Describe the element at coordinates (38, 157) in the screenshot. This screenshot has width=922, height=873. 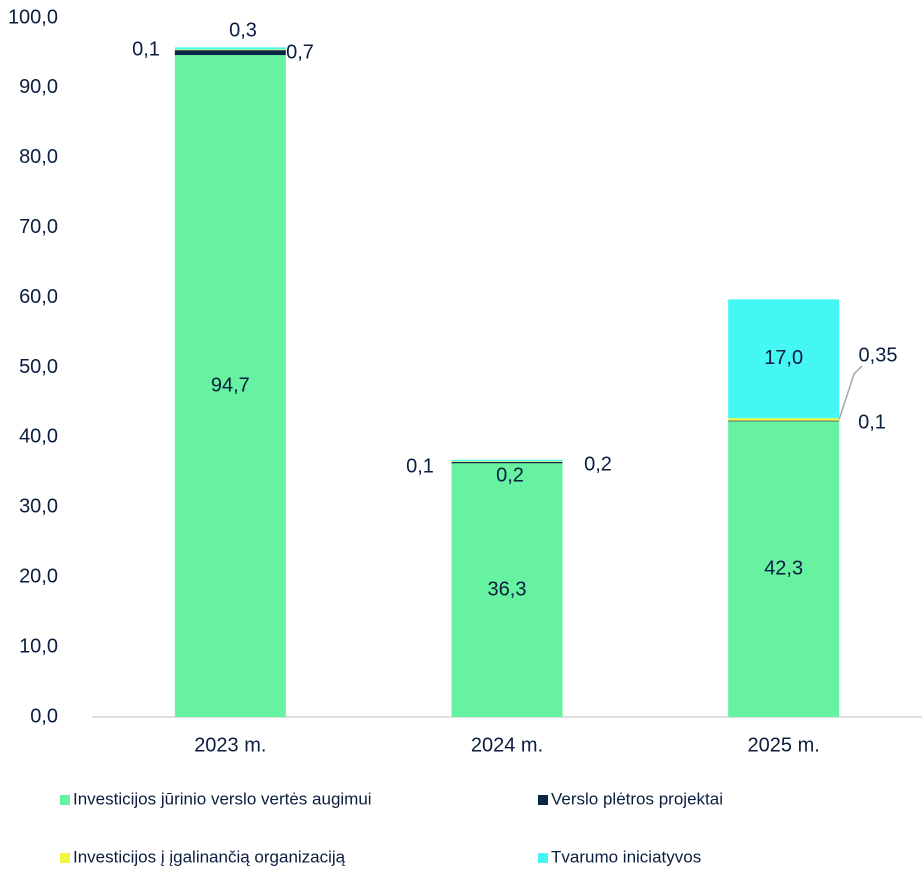
I see `y-tick-label: 80,0` at that location.